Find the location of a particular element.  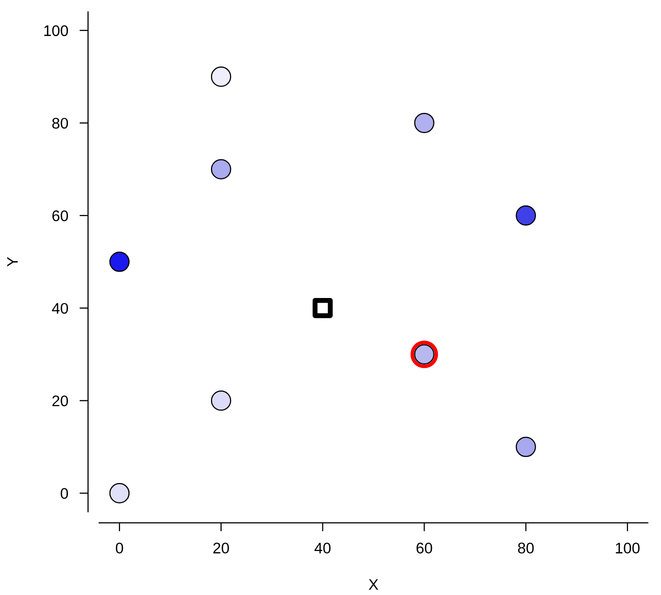

x-axis-title: X is located at coordinates (373, 584).